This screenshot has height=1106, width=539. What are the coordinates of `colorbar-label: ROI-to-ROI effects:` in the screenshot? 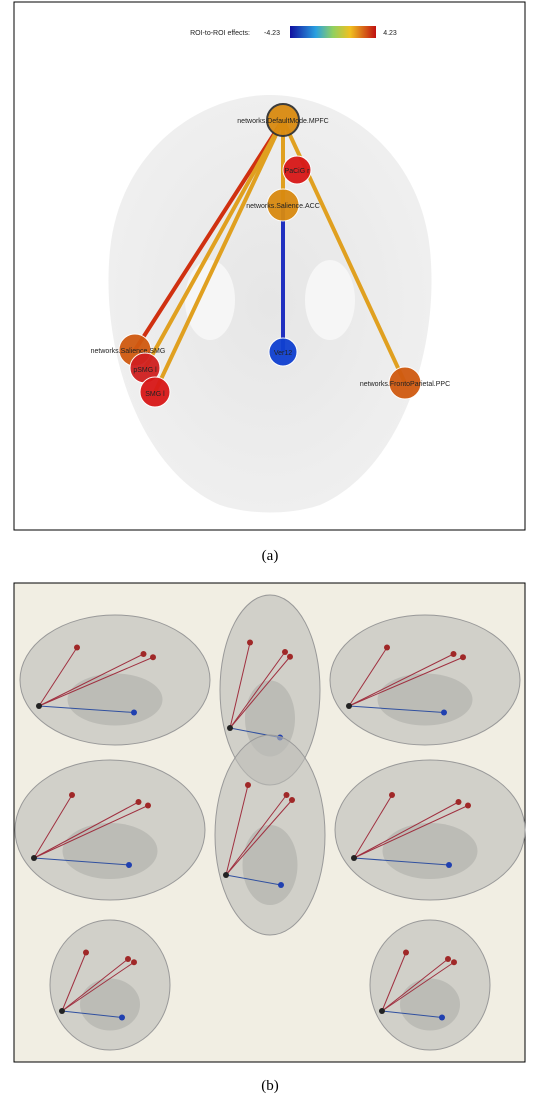 It's located at (220, 33).